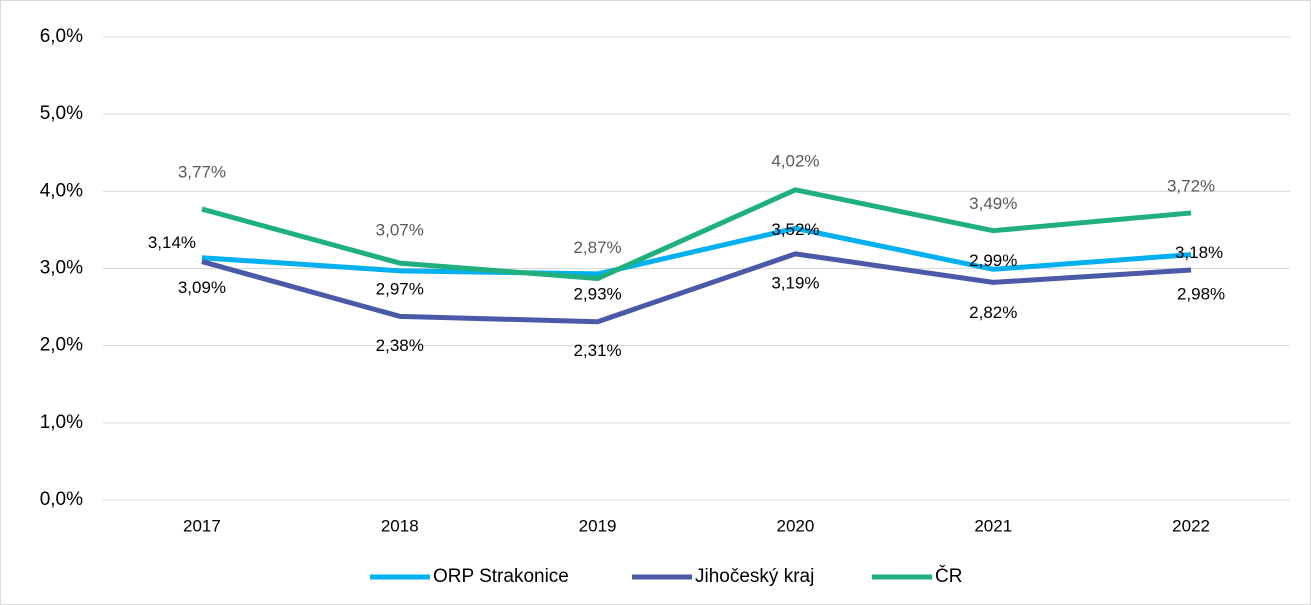 The width and height of the screenshot is (1311, 605). I want to click on x-tick-label: 2021, so click(993, 525).